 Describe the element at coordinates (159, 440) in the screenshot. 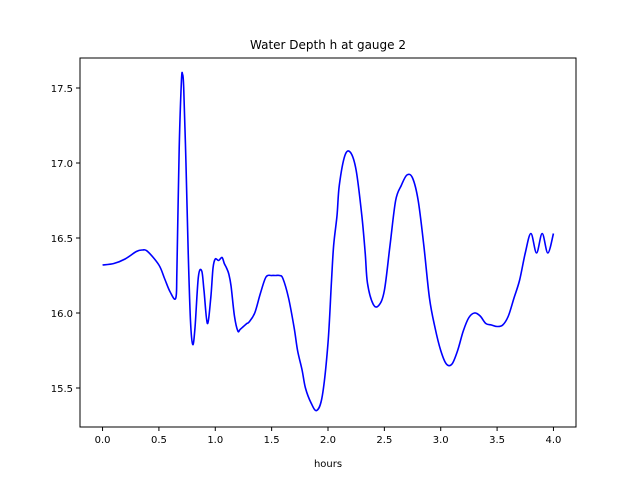

I see `x-tick-label: 0.5` at that location.